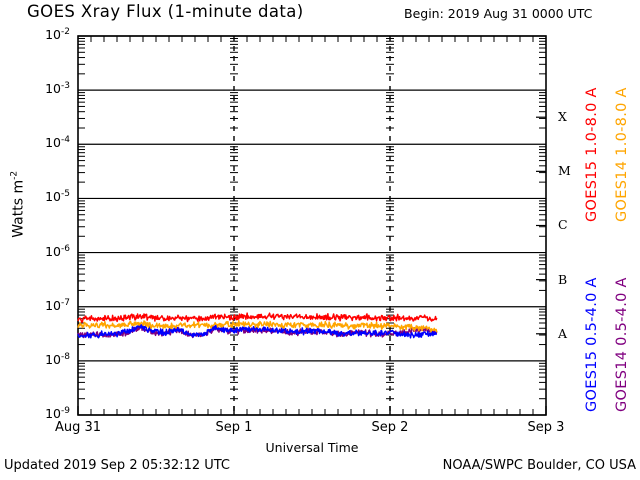  I want to click on x-axis-title: Universal Time, so click(312, 447).